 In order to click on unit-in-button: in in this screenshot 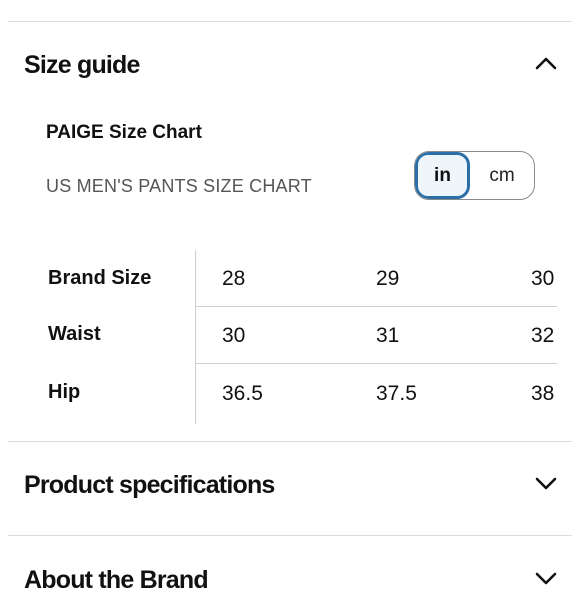, I will do `click(442, 175)`.